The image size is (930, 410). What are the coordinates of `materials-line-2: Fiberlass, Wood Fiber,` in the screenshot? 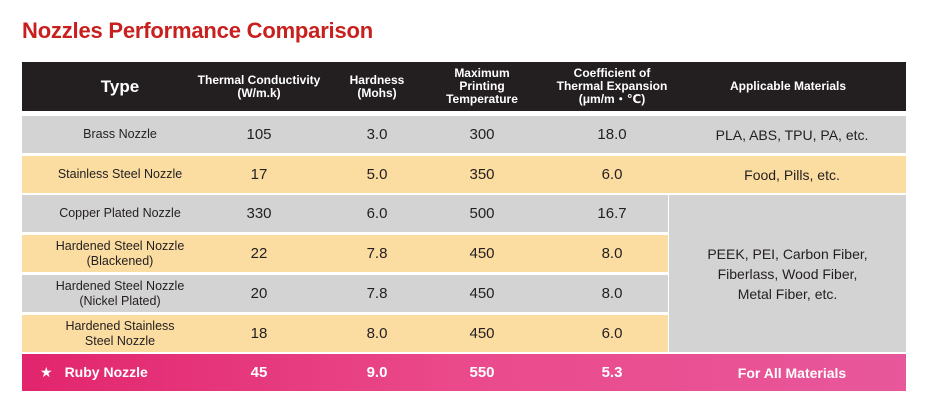 It's located at (787, 273).